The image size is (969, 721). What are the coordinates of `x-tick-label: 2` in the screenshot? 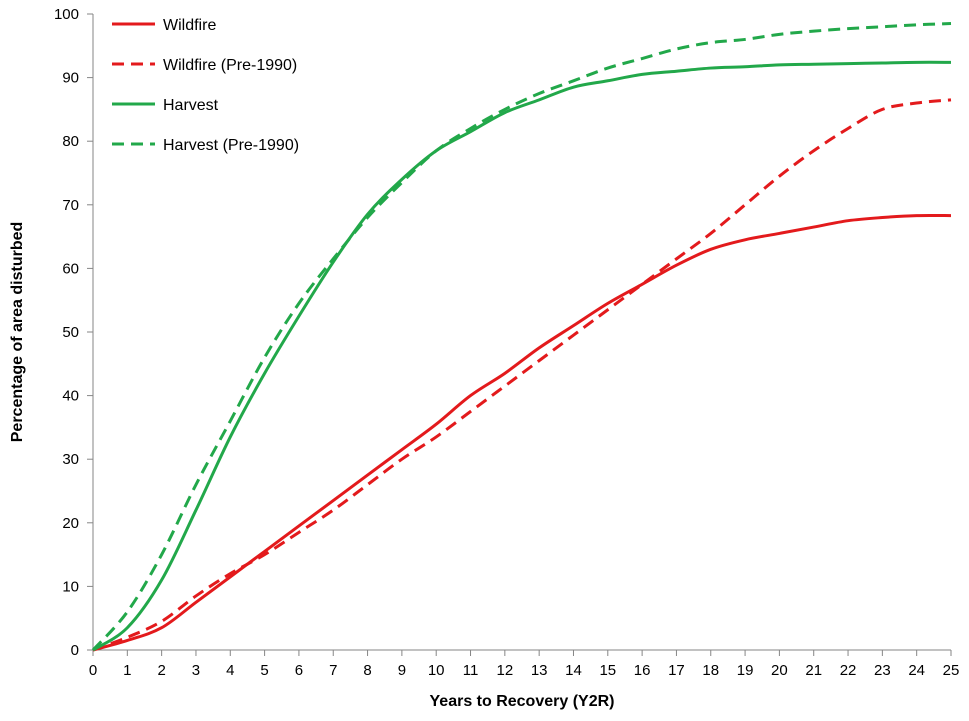 It's located at (161, 670).